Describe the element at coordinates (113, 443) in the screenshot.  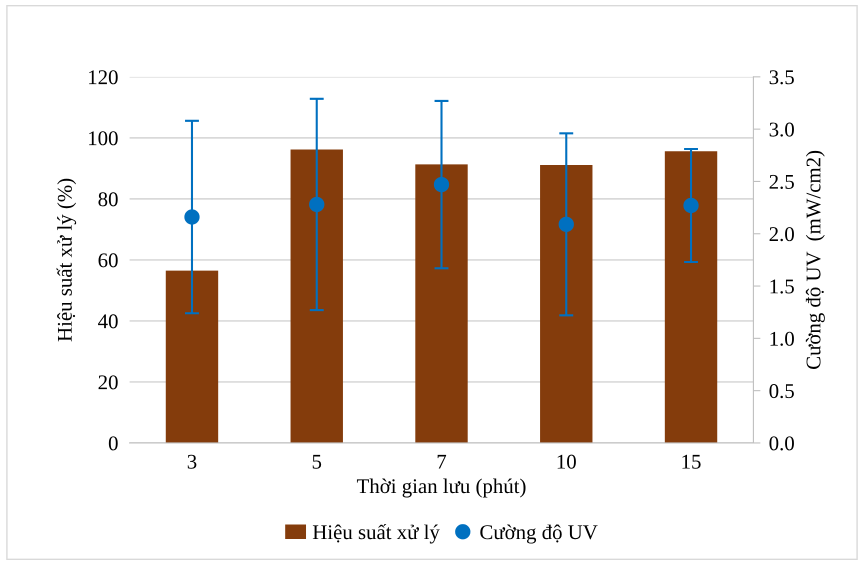
I see `y-tick-label: 0` at that location.